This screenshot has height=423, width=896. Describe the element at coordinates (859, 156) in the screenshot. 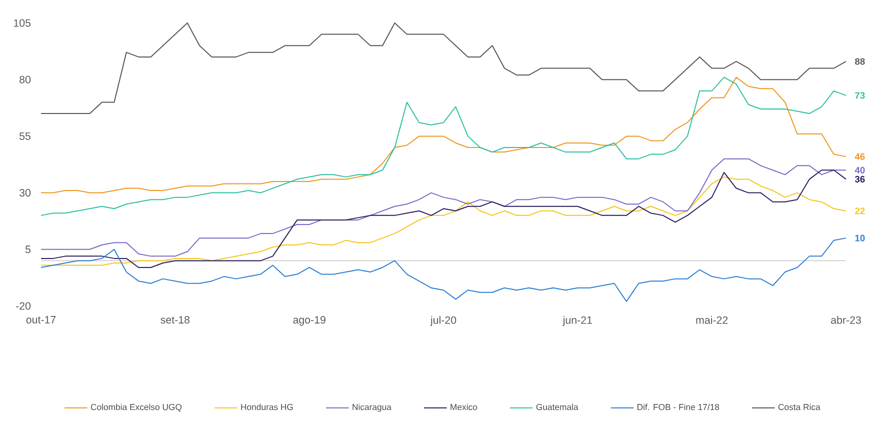

I see `data-label: 46` at that location.